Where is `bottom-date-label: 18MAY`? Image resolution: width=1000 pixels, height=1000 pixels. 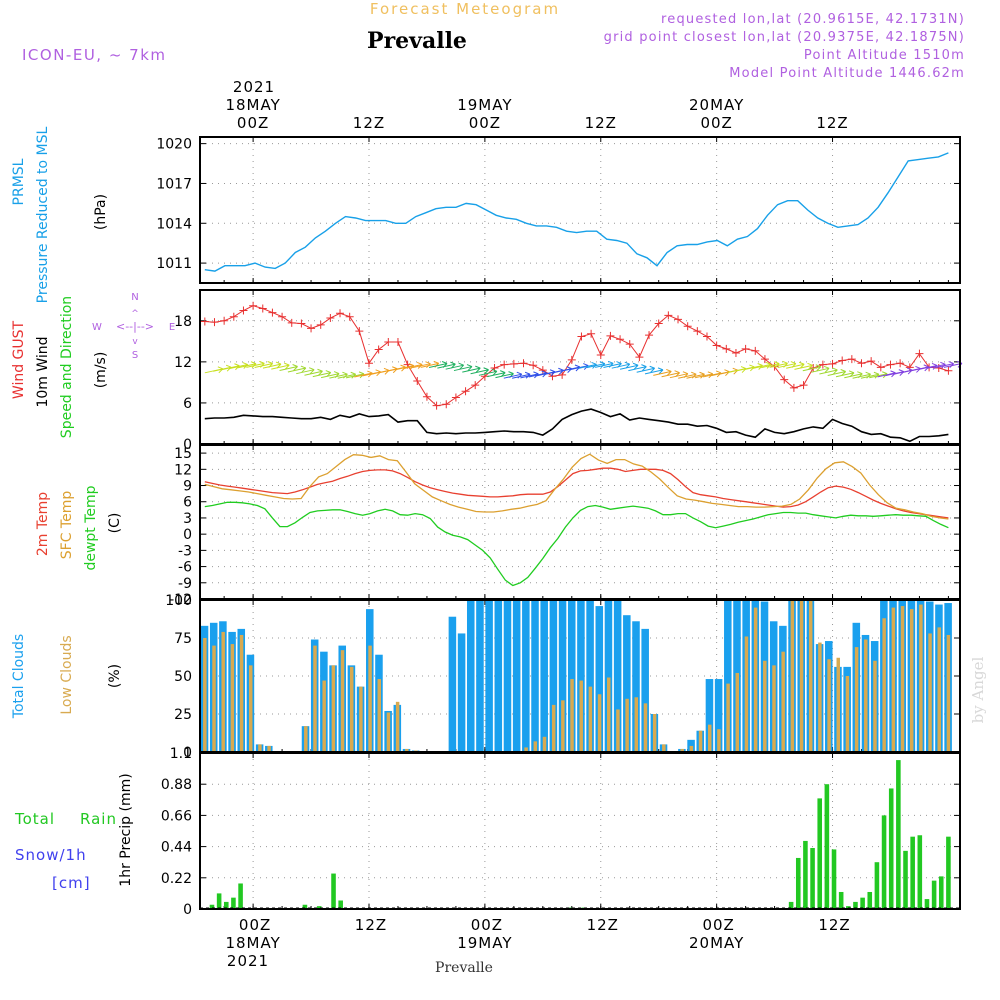
bottom-date-label: 18MAY is located at coordinates (252, 943).